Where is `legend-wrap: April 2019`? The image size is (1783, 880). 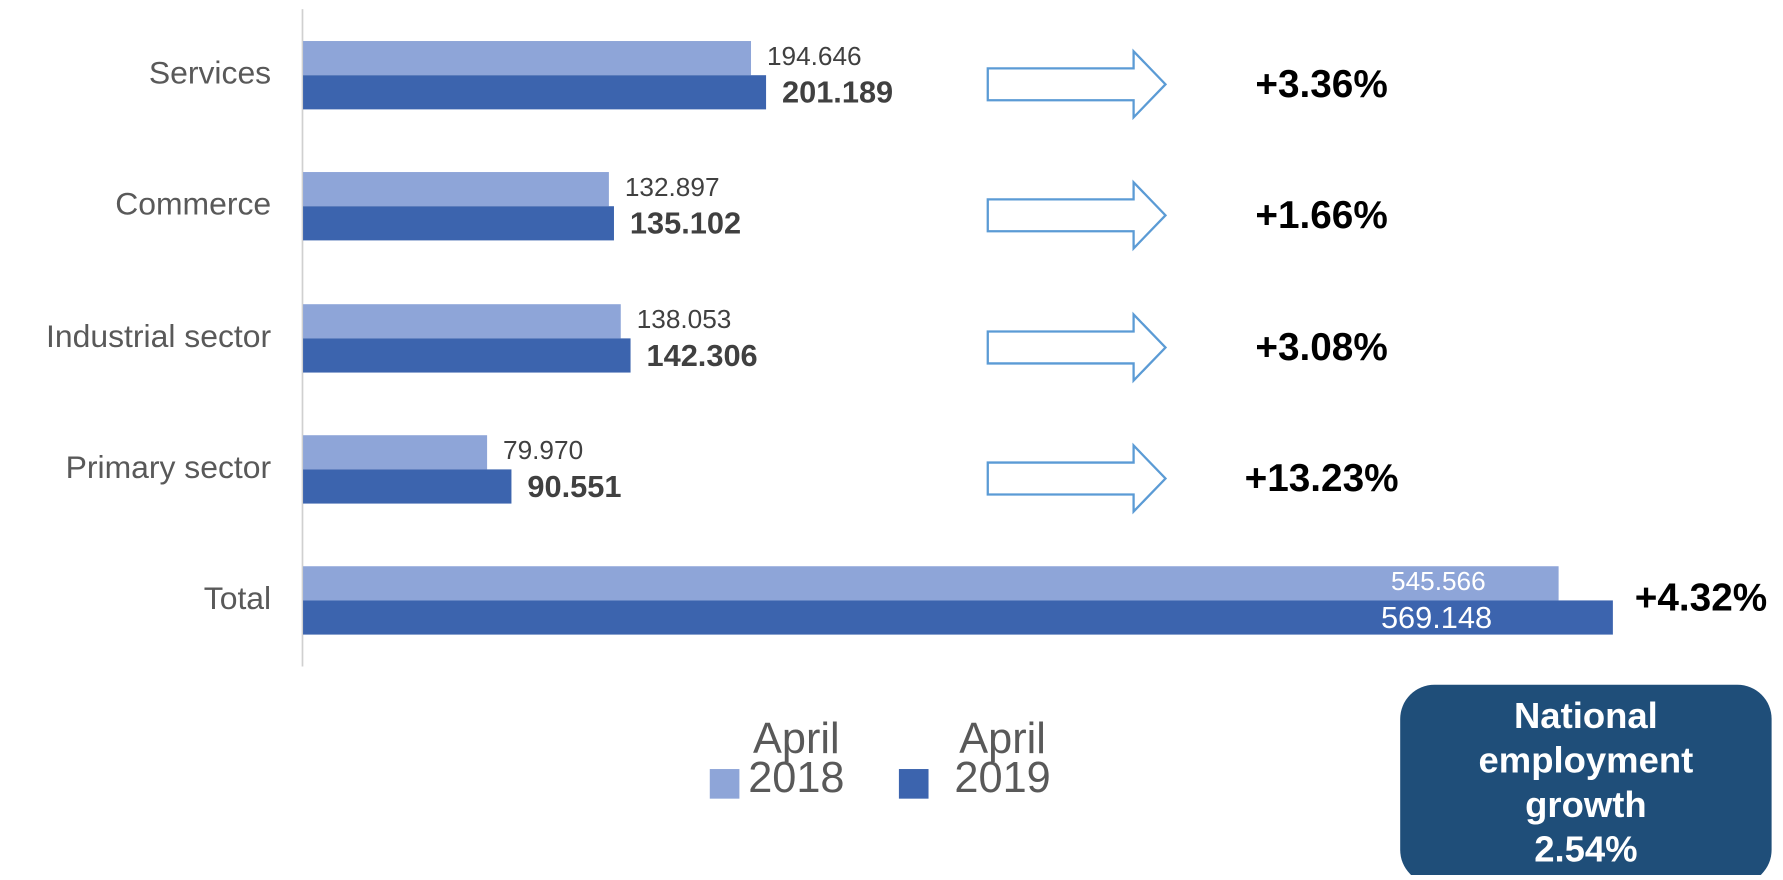 legend-wrap: April 2019 is located at coordinates (1002, 761).